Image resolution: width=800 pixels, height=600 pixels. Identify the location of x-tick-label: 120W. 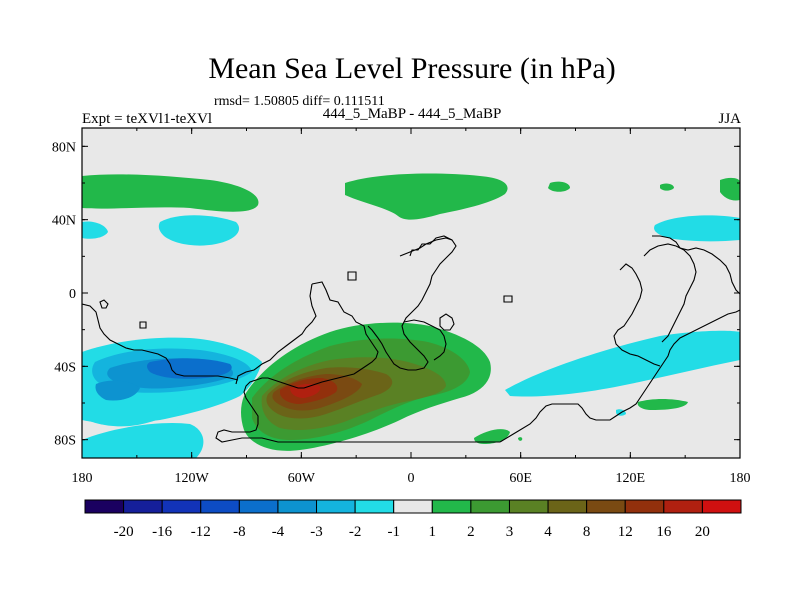
(192, 478).